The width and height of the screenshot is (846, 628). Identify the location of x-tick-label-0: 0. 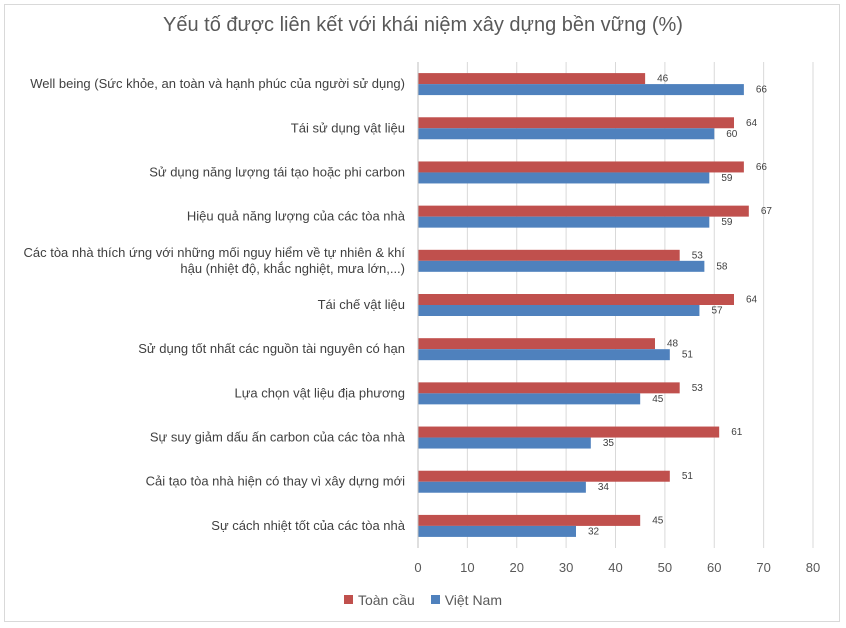
(417, 567).